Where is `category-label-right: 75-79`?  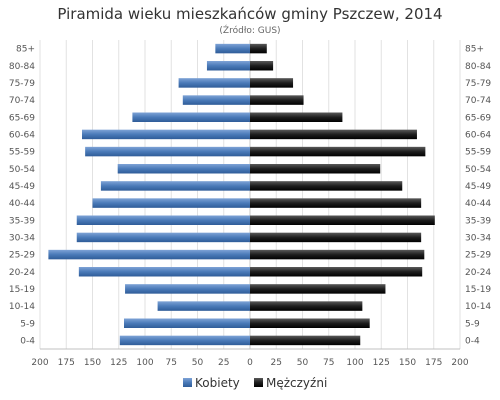 category-label-right: 75-79 is located at coordinates (478, 84).